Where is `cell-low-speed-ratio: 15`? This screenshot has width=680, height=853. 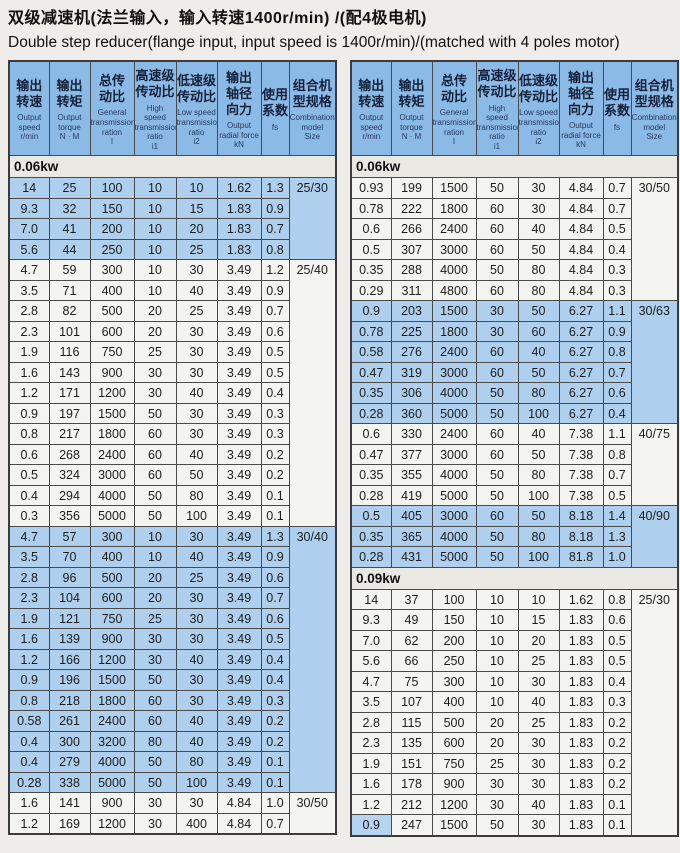 cell-low-speed-ratio: 15 is located at coordinates (196, 208).